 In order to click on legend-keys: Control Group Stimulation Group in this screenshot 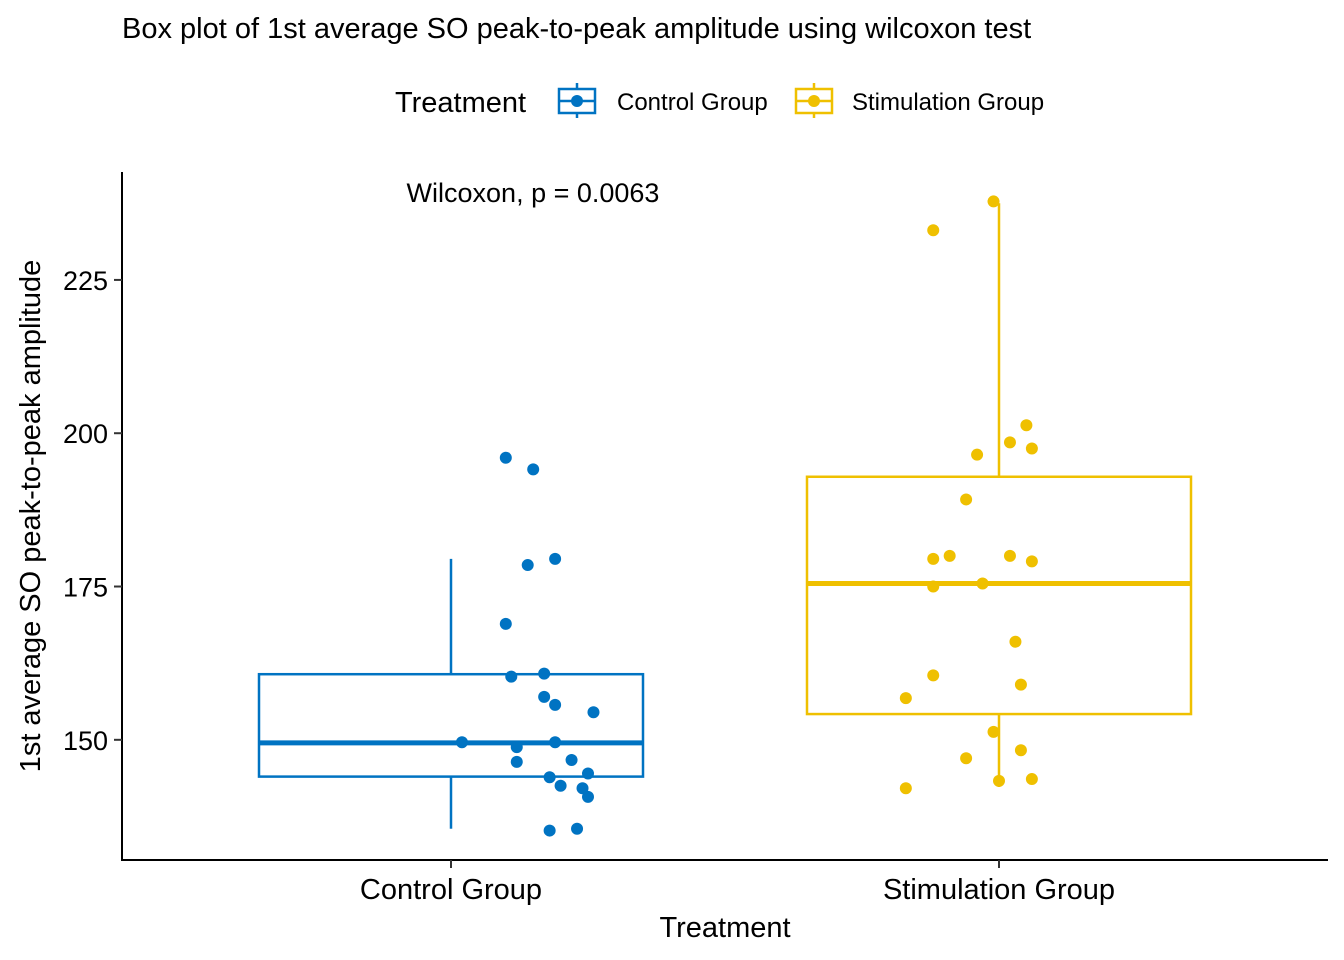, I will do `click(800, 100)`.